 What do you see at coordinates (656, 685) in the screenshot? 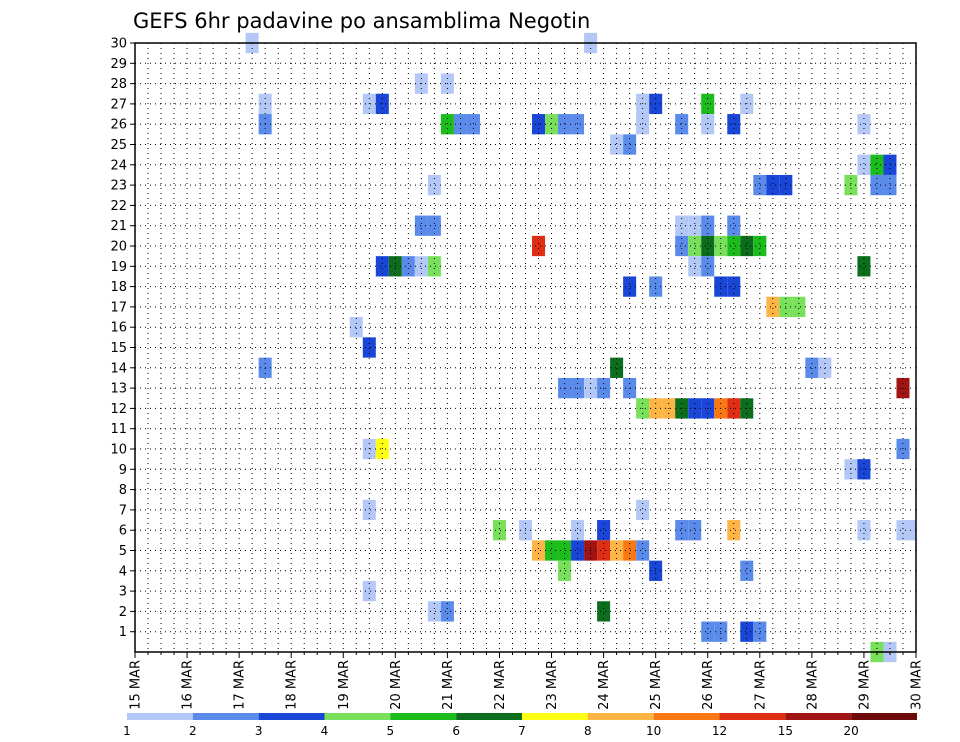
I see `x-tick-label: 25 MAR` at bounding box center [656, 685].